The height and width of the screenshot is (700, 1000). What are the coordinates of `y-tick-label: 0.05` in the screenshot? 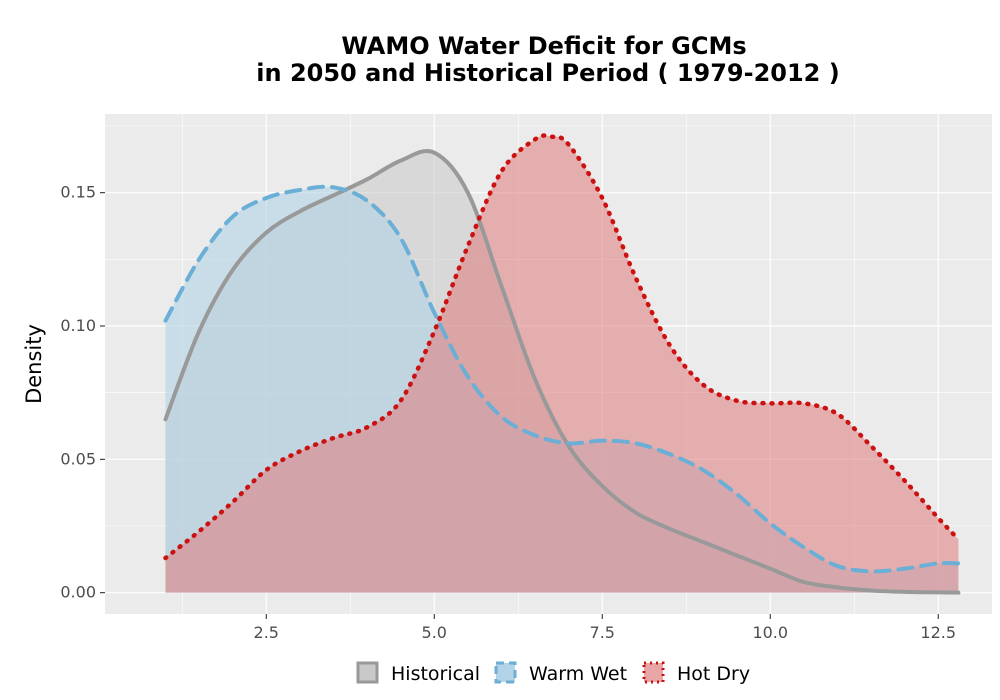 It's located at (78, 458).